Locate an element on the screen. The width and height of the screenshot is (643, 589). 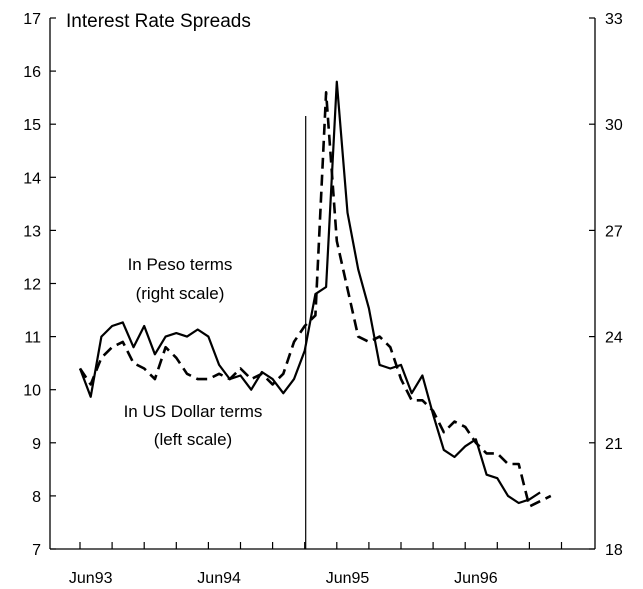
right-tick-label: 33 is located at coordinates (614, 19).